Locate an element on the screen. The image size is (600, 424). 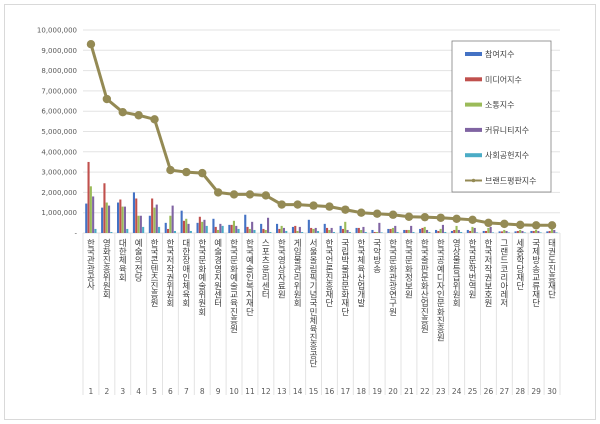
legend-label: 소통지수 is located at coordinates (499, 105).